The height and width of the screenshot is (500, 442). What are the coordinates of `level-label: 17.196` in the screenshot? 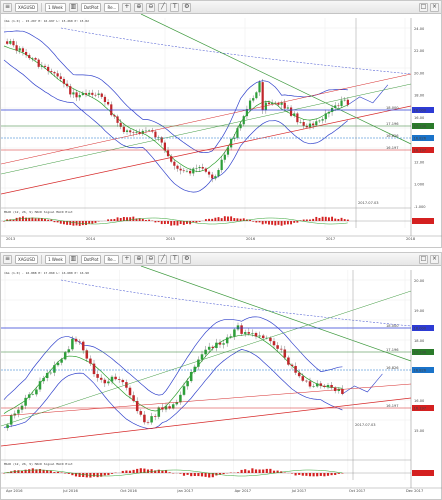 It's located at (392, 124).